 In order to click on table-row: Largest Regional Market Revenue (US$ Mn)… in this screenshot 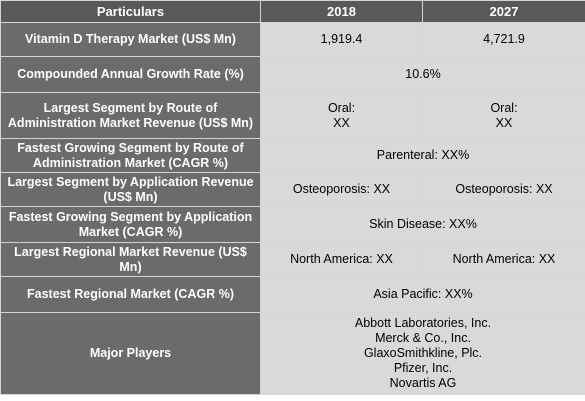, I will do `click(292, 259)`.